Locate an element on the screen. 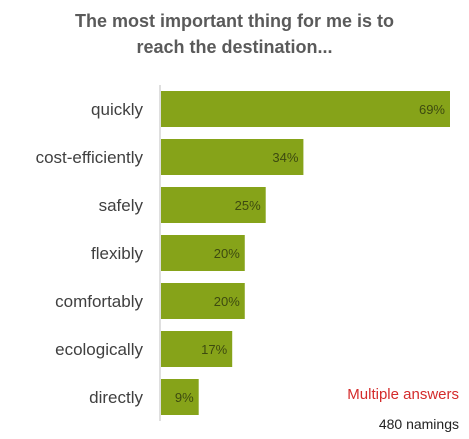 This screenshot has width=469, height=439. bar-value-label: 69% is located at coordinates (432, 109).